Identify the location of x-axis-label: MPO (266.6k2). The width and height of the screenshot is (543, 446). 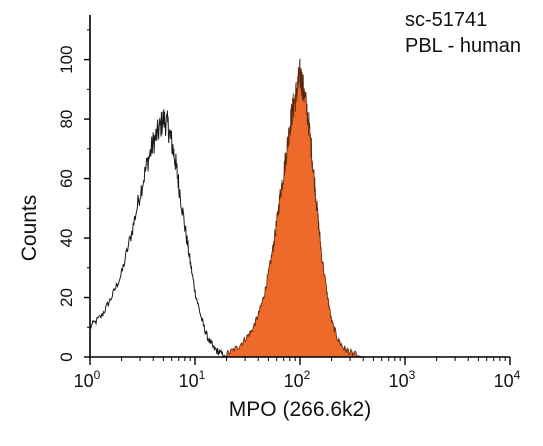
(300, 409).